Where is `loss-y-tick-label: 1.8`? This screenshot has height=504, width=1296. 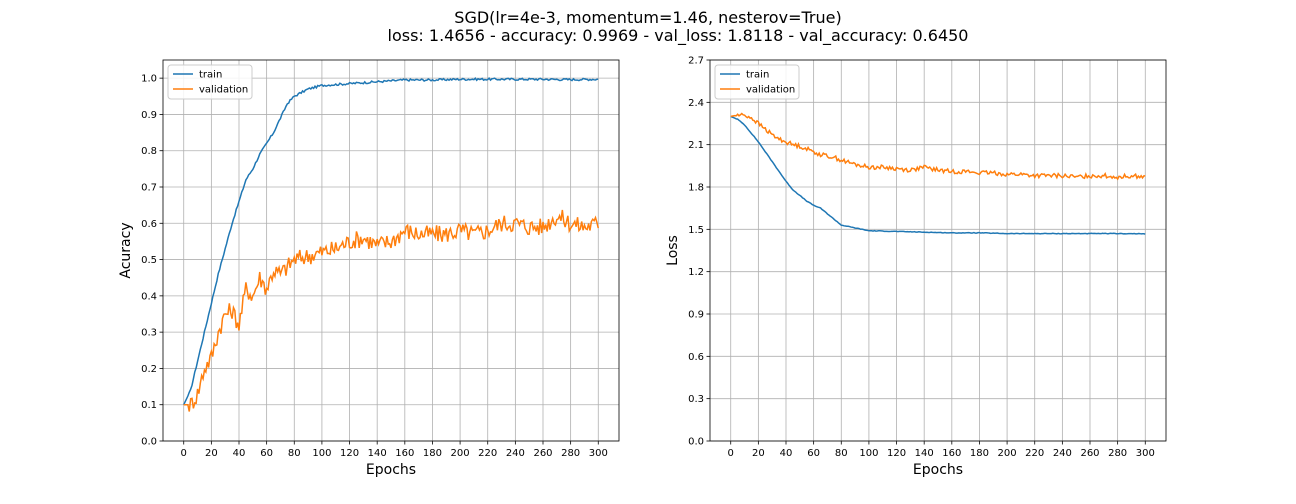 loss-y-tick-label: 1.8 is located at coordinates (696, 188).